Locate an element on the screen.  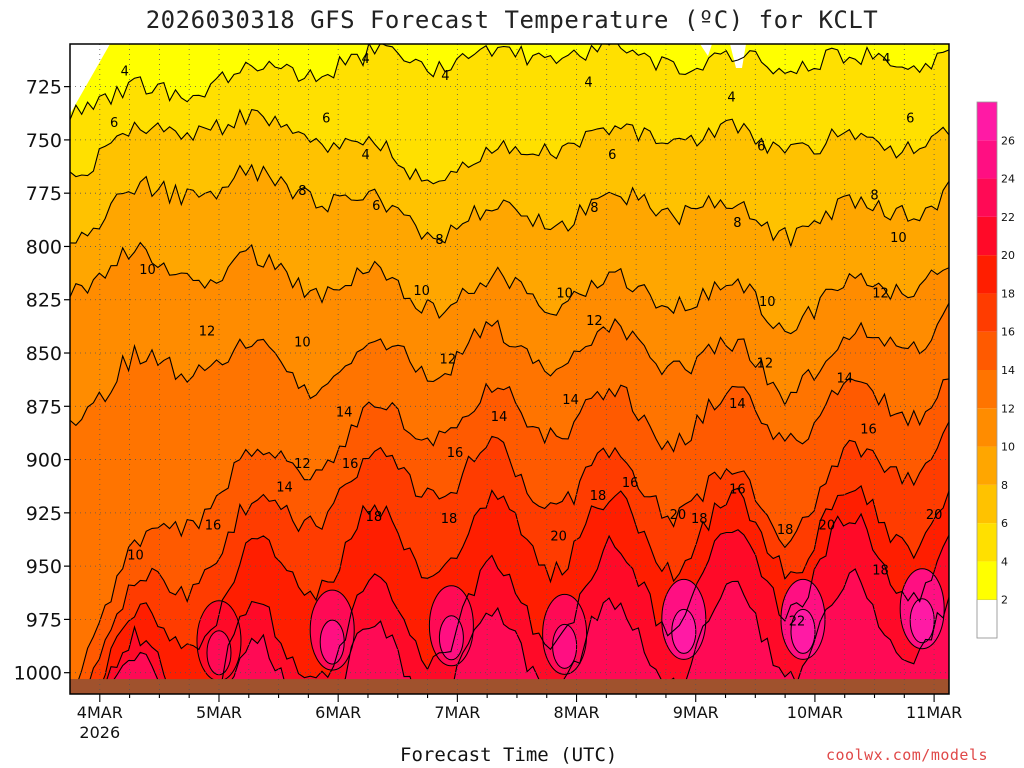
ground-mask is located at coordinates (509, 686).